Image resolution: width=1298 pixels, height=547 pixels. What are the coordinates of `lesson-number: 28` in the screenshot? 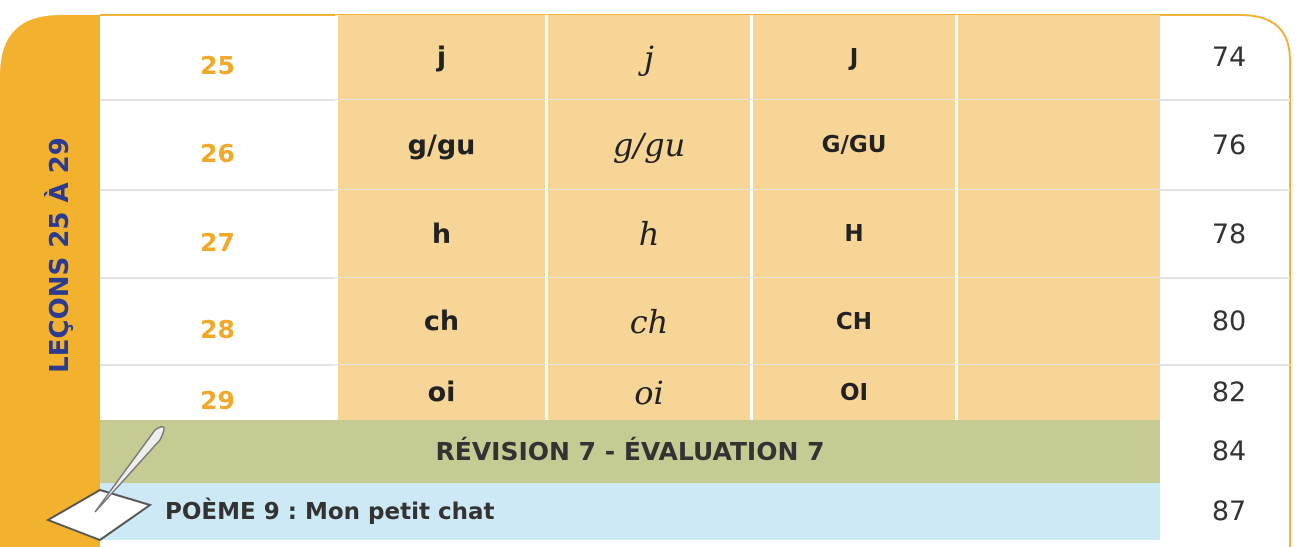 It's located at (217, 329).